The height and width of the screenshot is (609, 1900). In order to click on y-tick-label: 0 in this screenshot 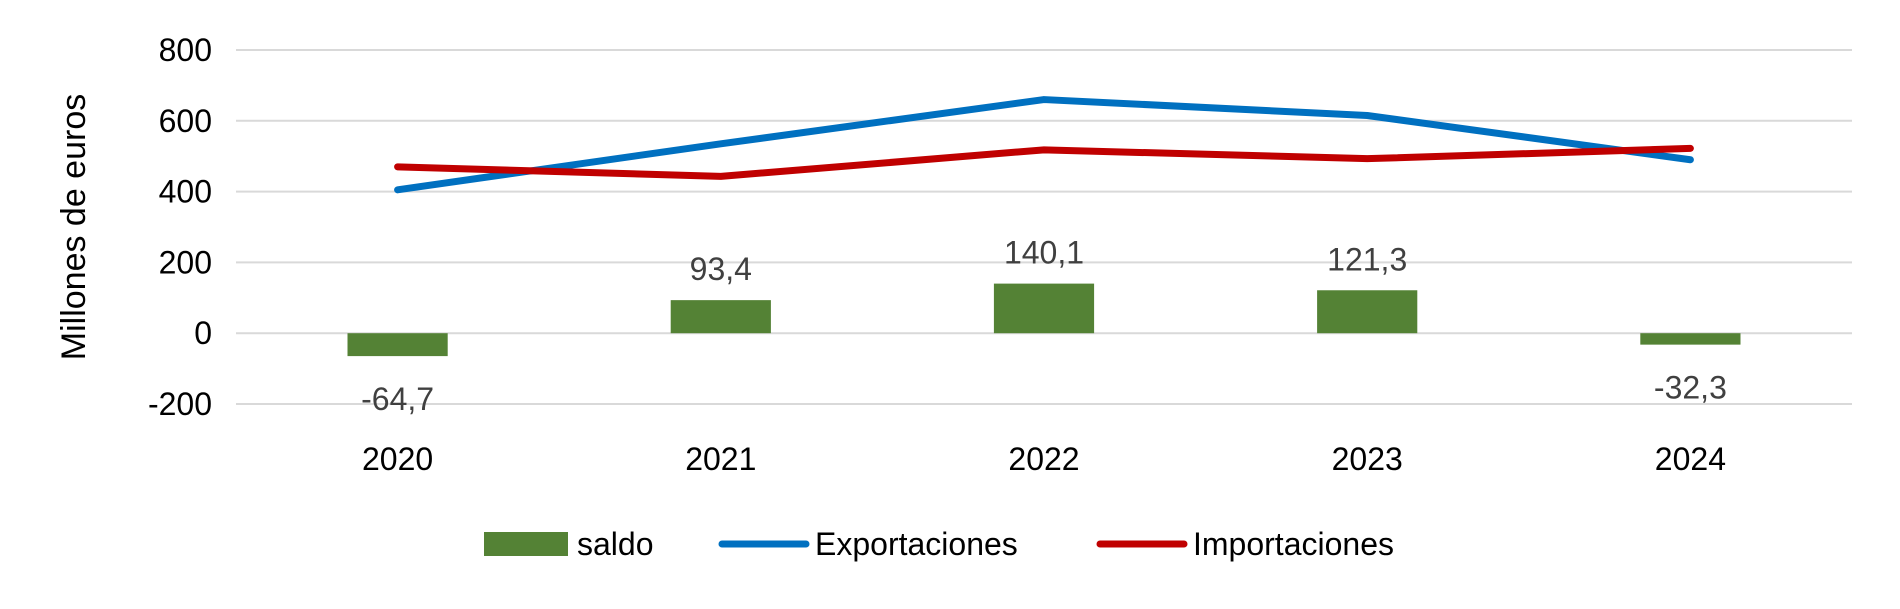, I will do `click(203, 333)`.